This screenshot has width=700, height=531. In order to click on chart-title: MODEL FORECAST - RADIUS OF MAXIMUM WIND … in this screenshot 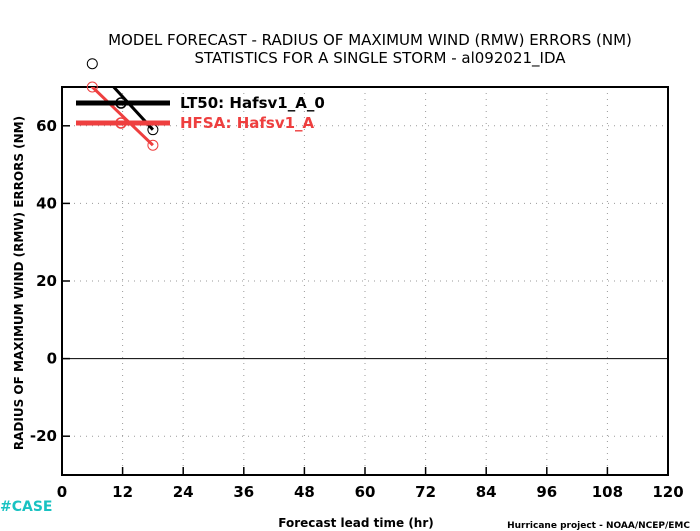, I will do `click(370, 40)`.